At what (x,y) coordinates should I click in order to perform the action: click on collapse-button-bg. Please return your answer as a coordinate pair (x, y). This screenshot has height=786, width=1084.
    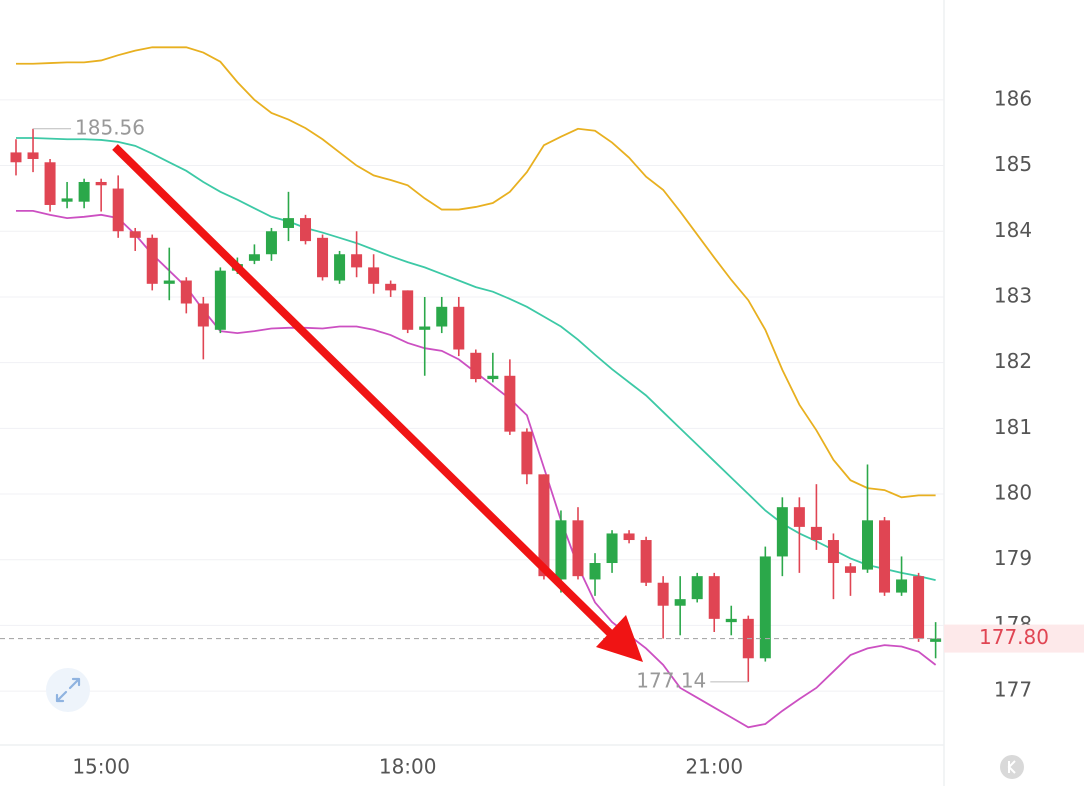
    Looking at the image, I should click on (1012, 767).